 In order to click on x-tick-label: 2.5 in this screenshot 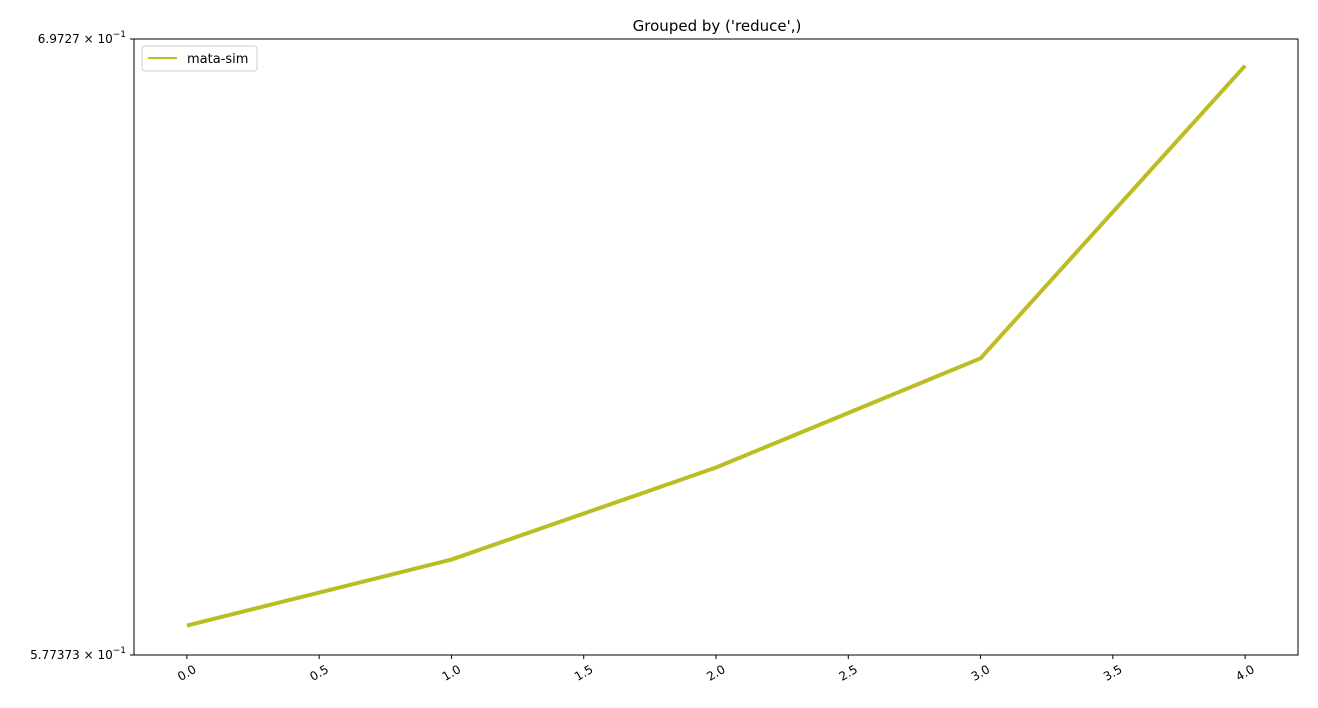, I will do `click(849, 673)`.